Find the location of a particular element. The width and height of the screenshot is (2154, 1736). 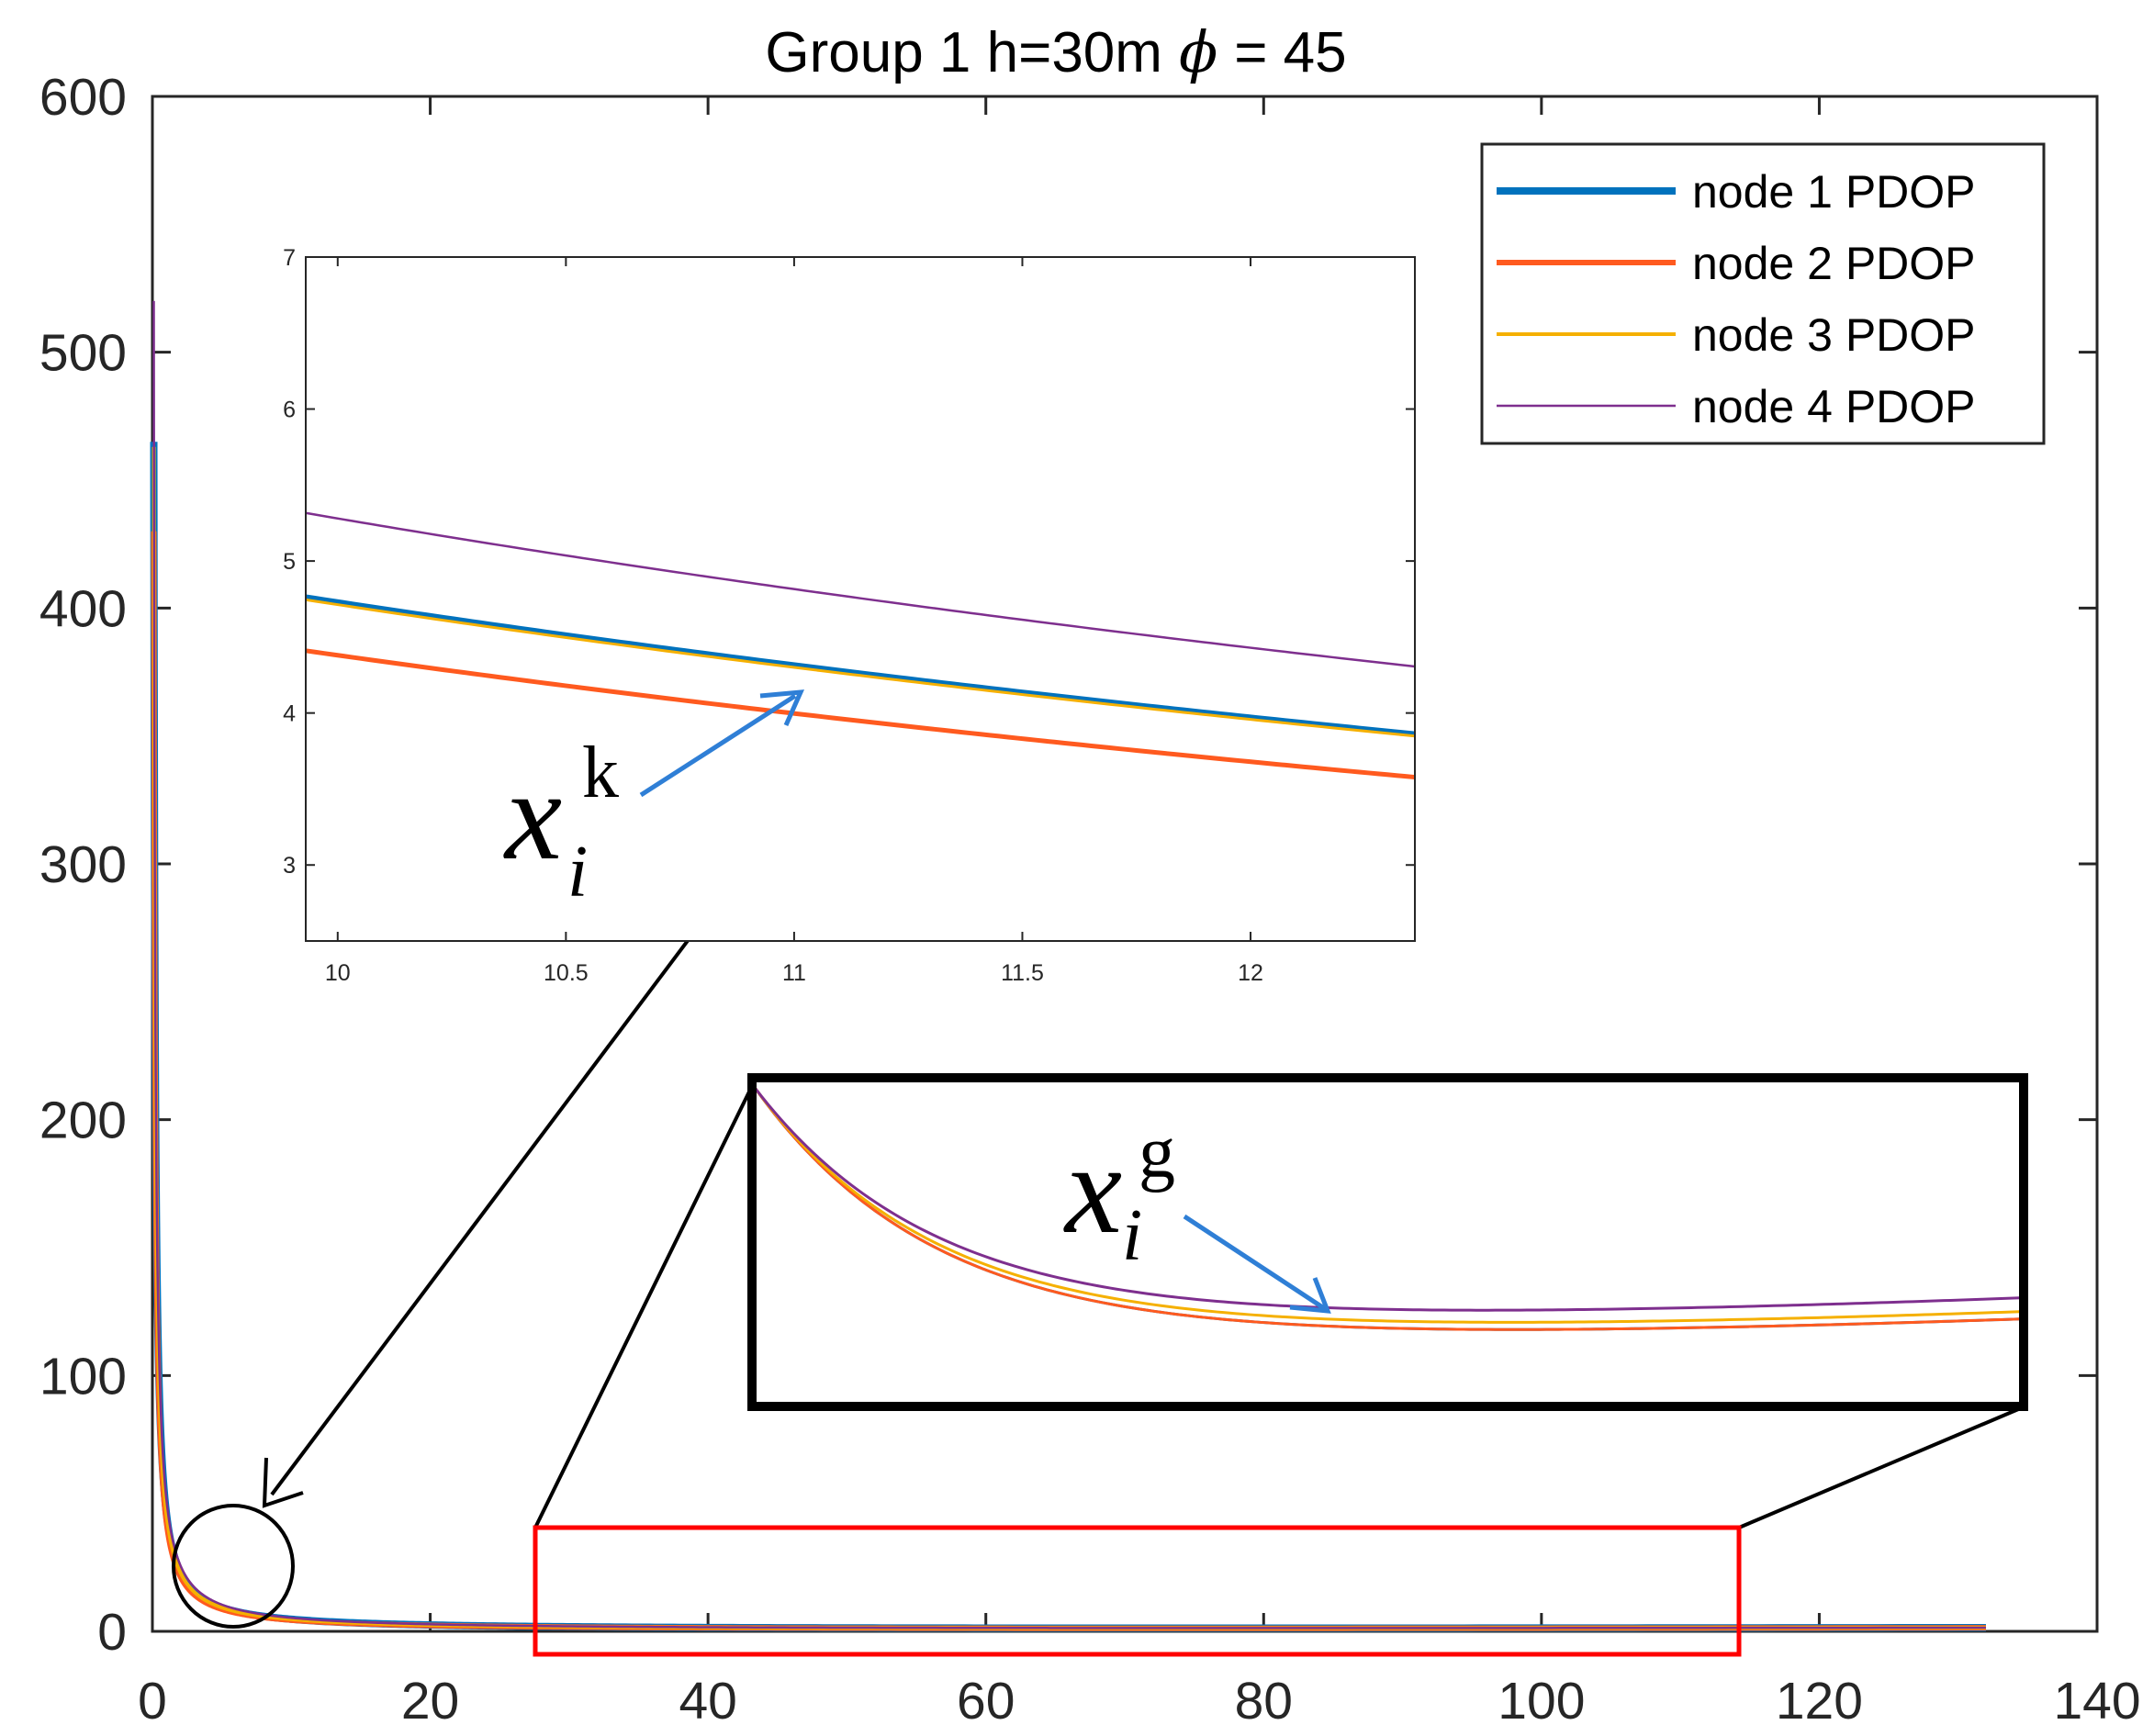

y-tick-label: 100 is located at coordinates (83, 1376).